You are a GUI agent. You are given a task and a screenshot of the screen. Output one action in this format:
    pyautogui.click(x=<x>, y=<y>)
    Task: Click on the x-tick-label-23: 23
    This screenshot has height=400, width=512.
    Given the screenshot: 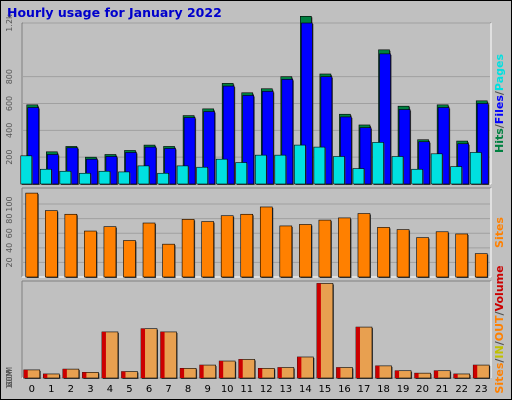 What is the action you would take?
    pyautogui.click(x=481, y=389)
    